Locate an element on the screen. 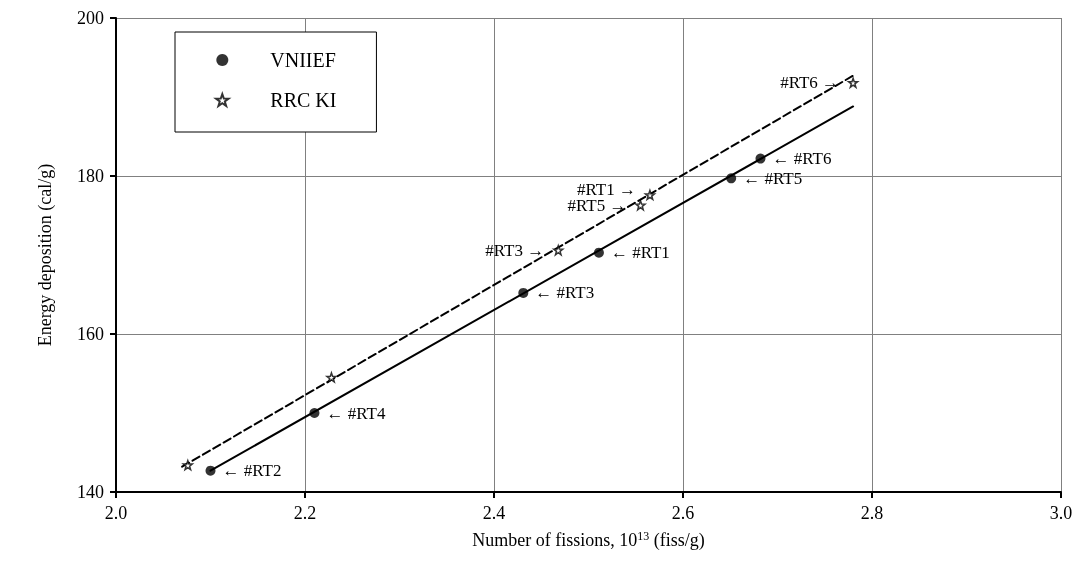 The width and height of the screenshot is (1083, 573). annotation: ← #RT4 is located at coordinates (356, 413).